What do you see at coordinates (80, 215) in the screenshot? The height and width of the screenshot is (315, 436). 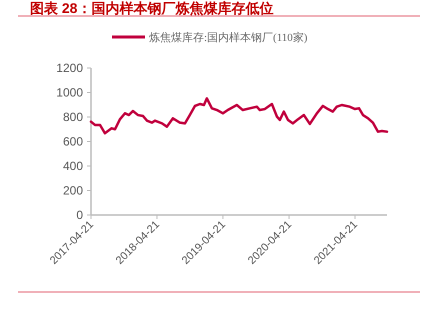 I see `y-tick-label: 0` at bounding box center [80, 215].